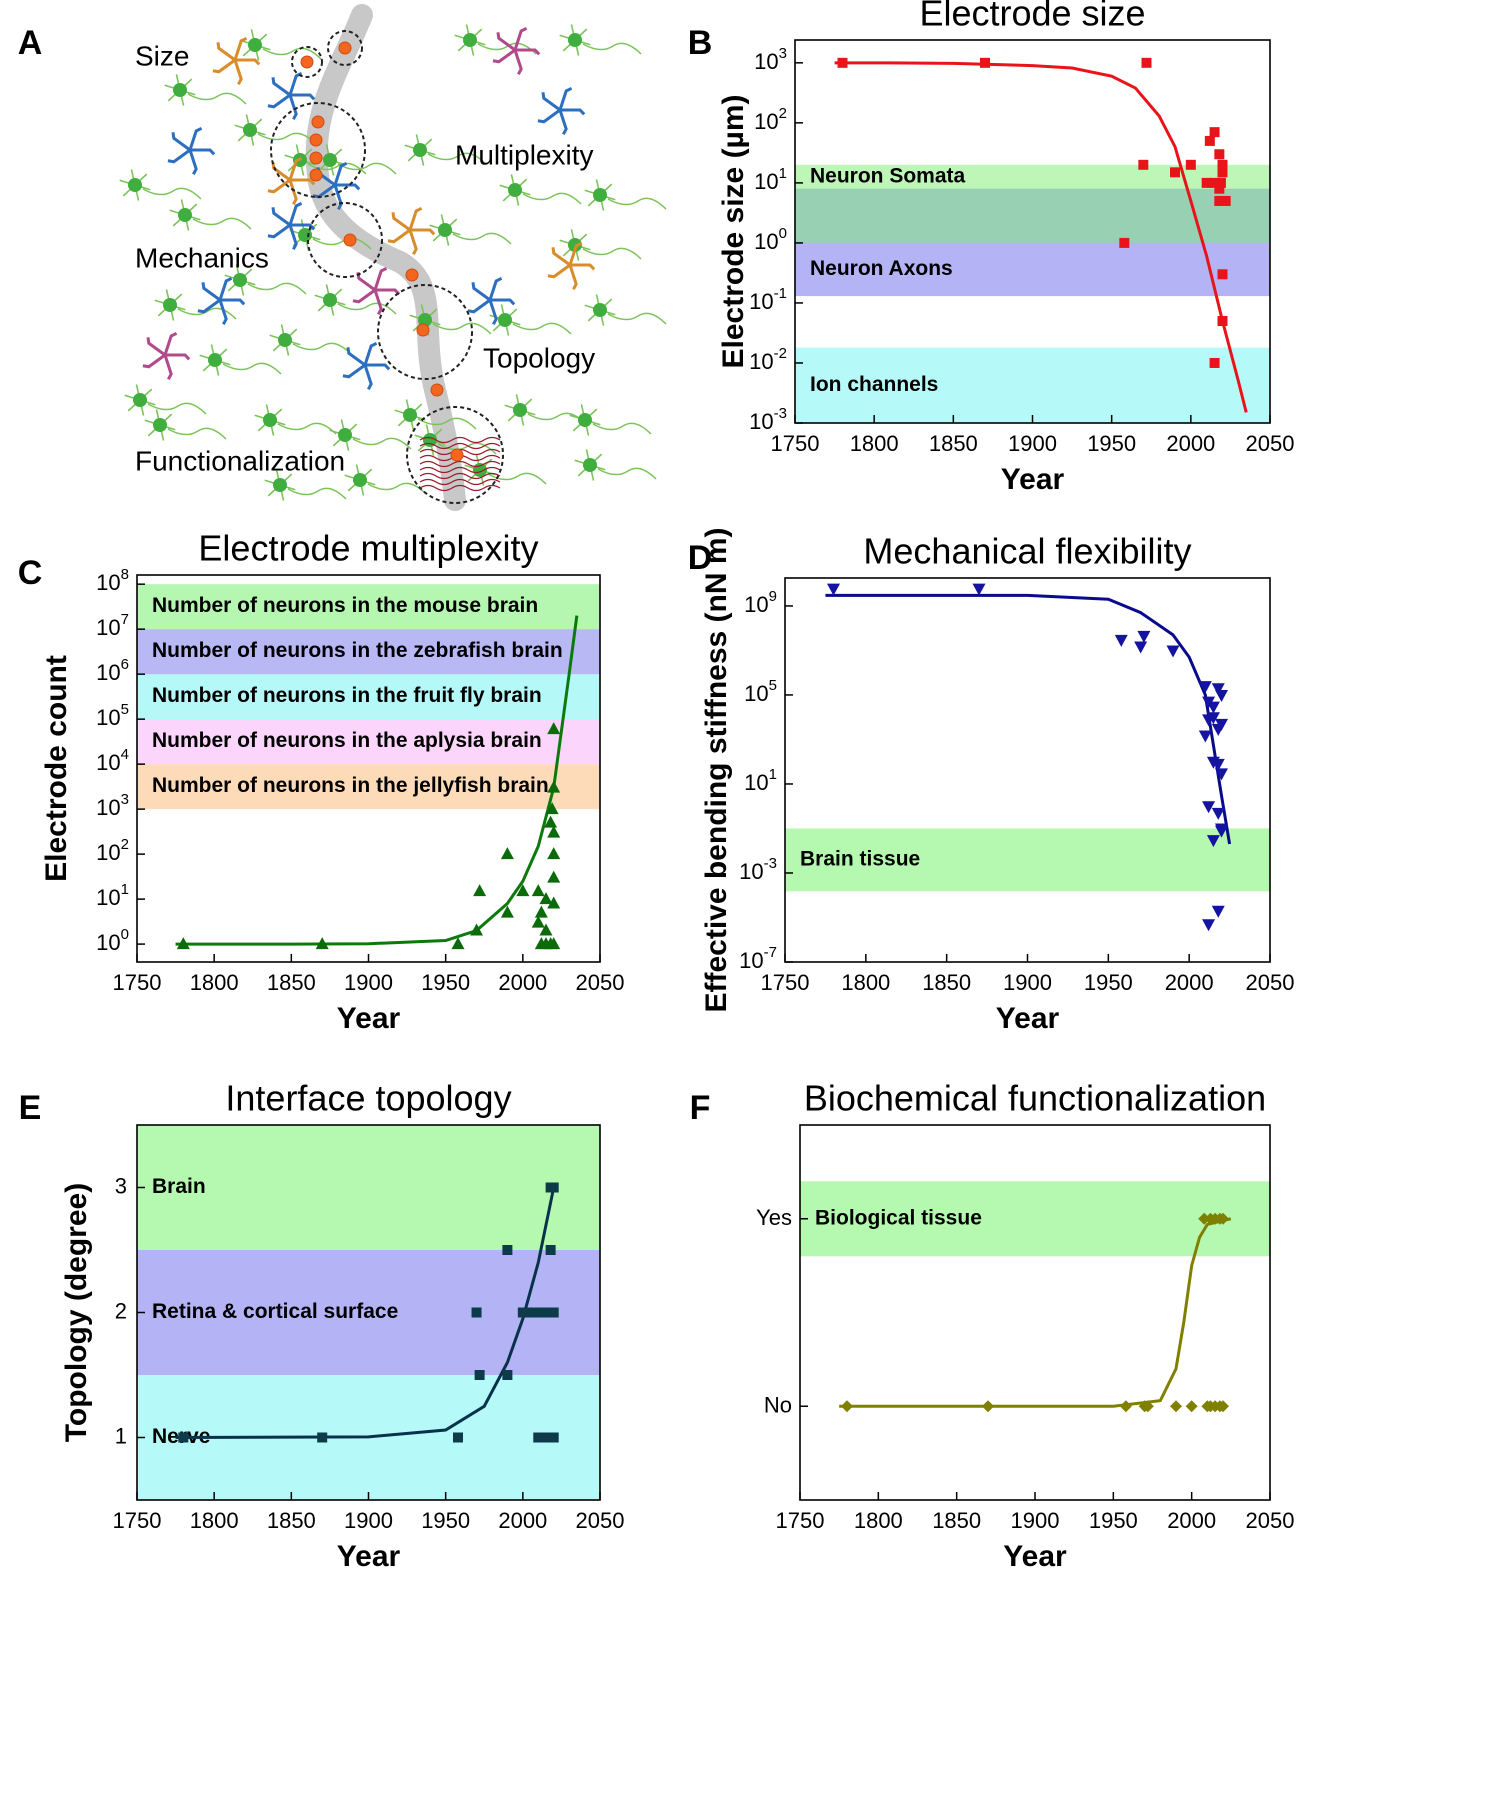 The width and height of the screenshot is (1497, 1800). I want to click on x-tick-label: 2000, so click(1190, 443).